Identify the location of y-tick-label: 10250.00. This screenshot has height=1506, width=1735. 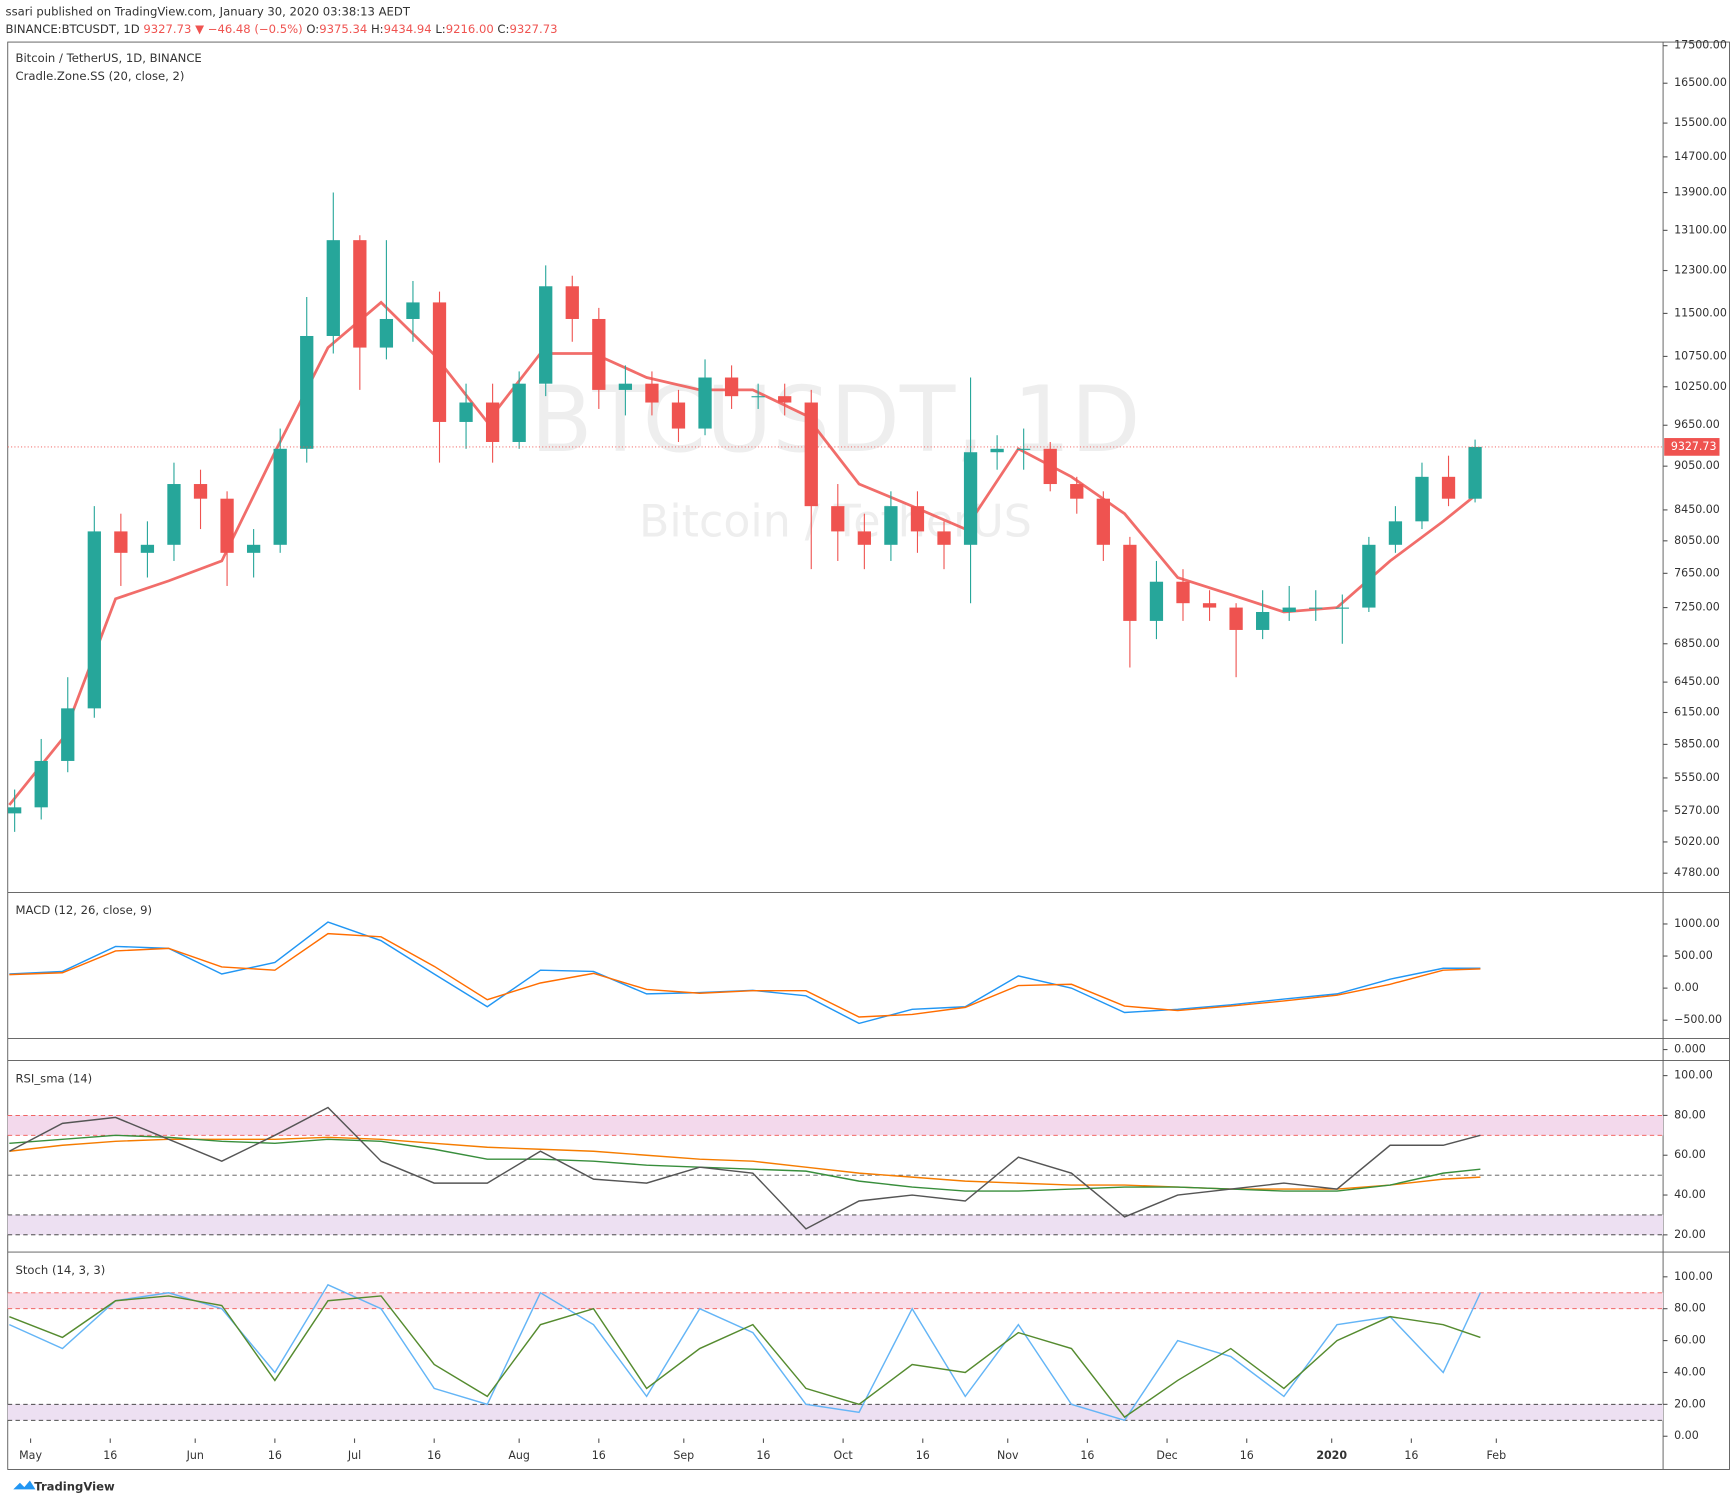
(1700, 386).